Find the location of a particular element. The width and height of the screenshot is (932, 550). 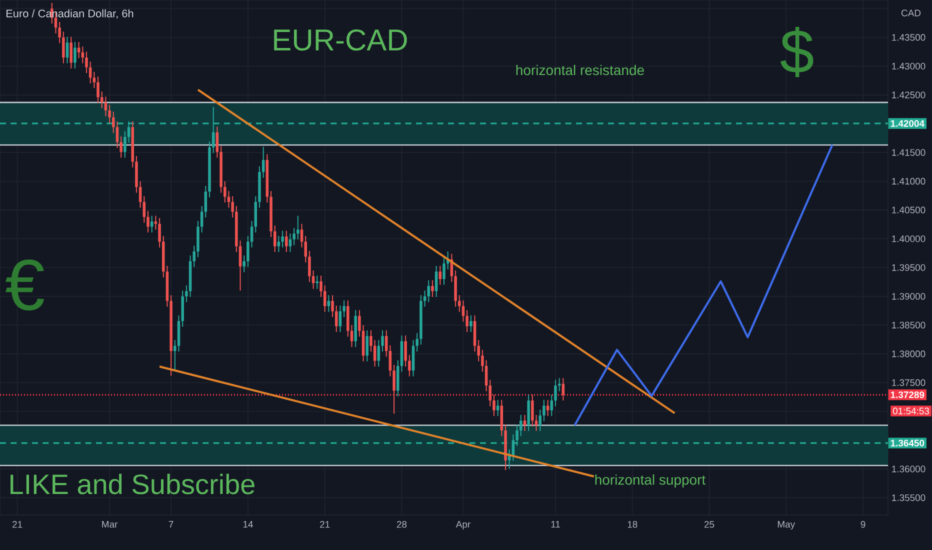

y-tick-label: 1.38000 is located at coordinates (909, 354).